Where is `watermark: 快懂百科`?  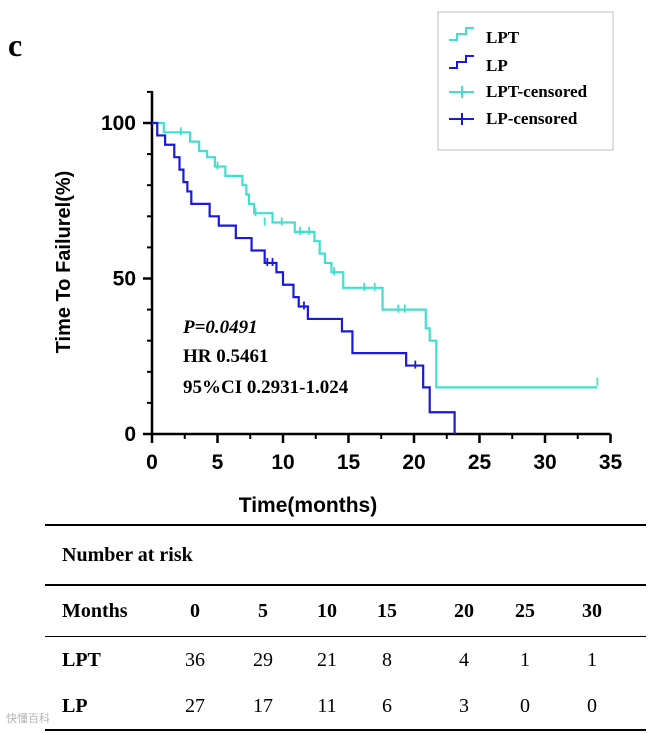
watermark: 快懂百科 is located at coordinates (28, 718).